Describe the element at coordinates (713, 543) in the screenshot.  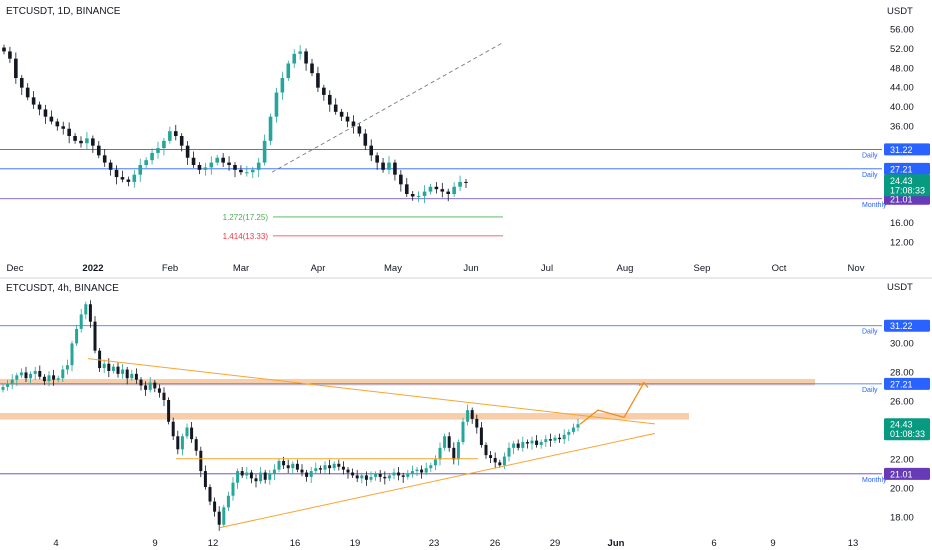
I see `four-hour-x-tick: 6` at that location.